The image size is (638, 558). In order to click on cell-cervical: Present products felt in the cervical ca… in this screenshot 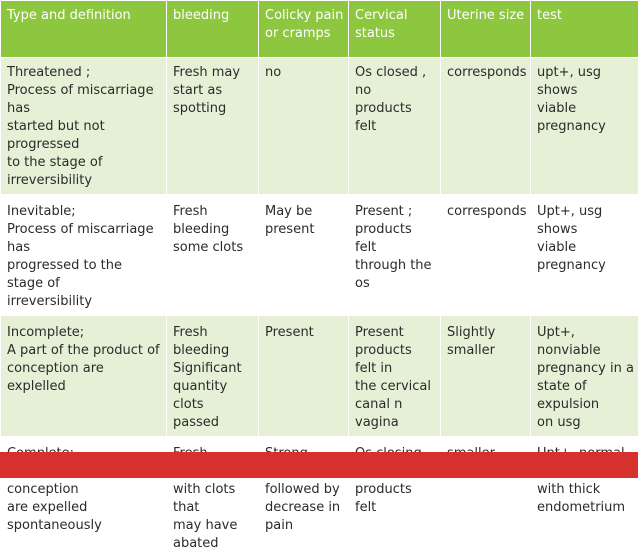, I will do `click(395, 376)`.